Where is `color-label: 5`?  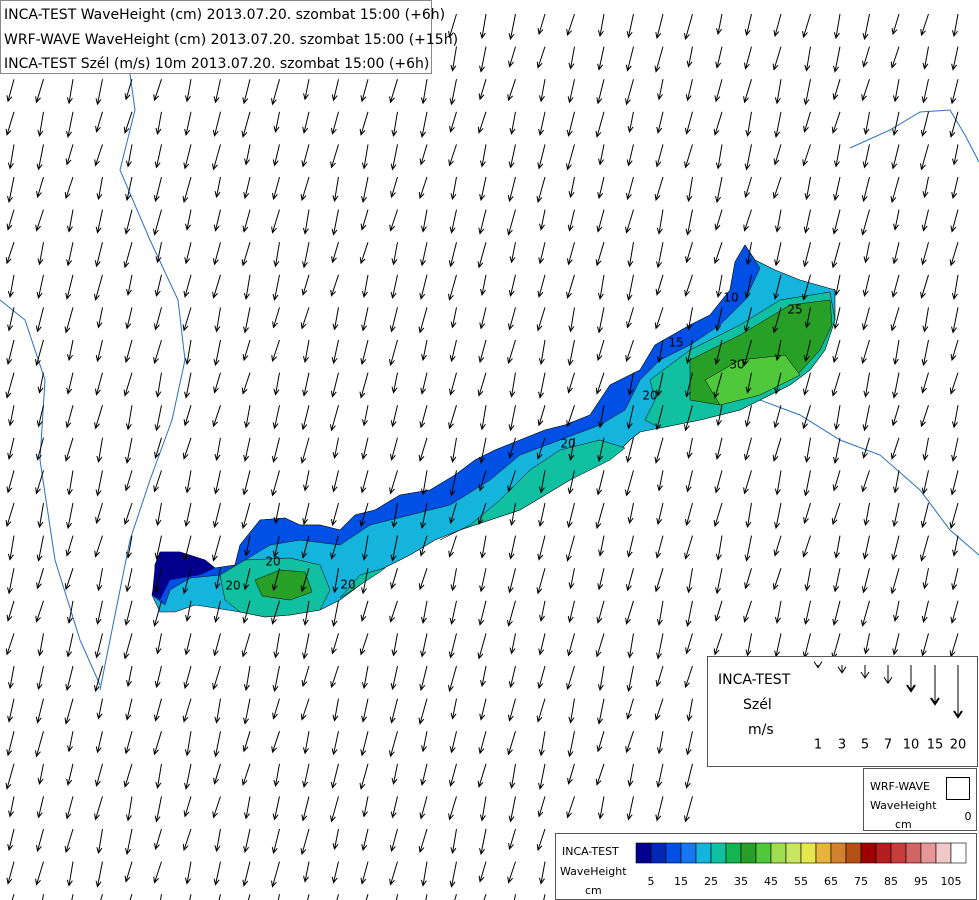
color-label: 5 is located at coordinates (651, 881).